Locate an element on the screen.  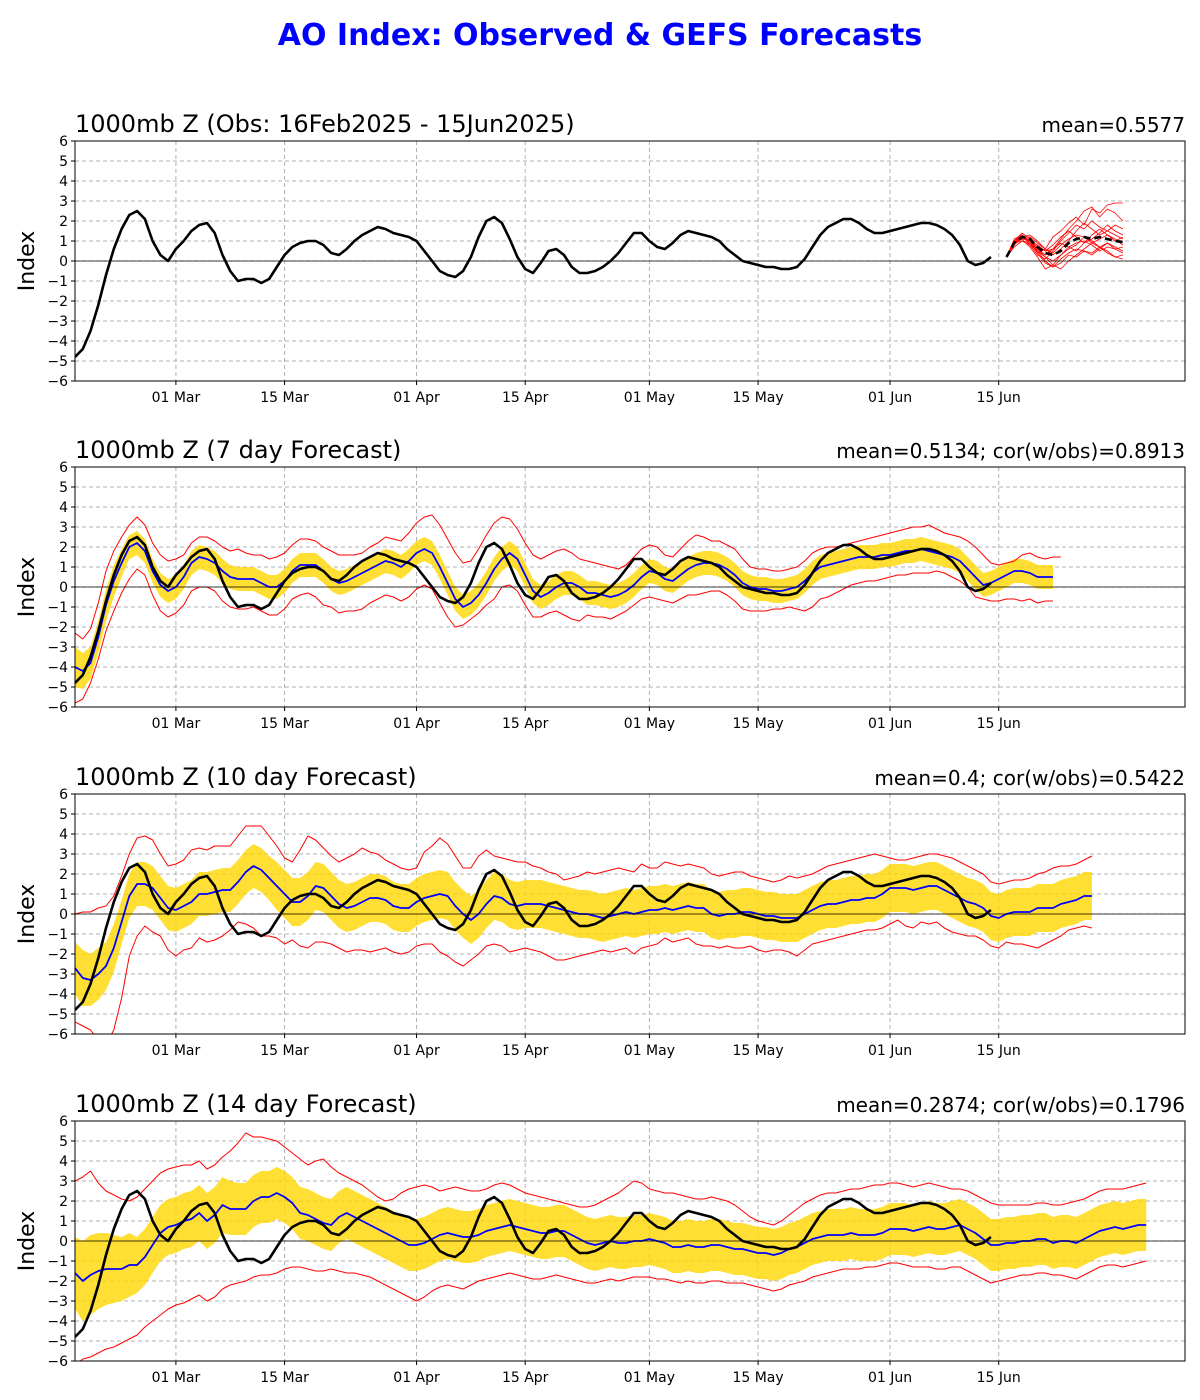
panel-title: 1000mb Z (10 day Forecast) is located at coordinates (246, 777).